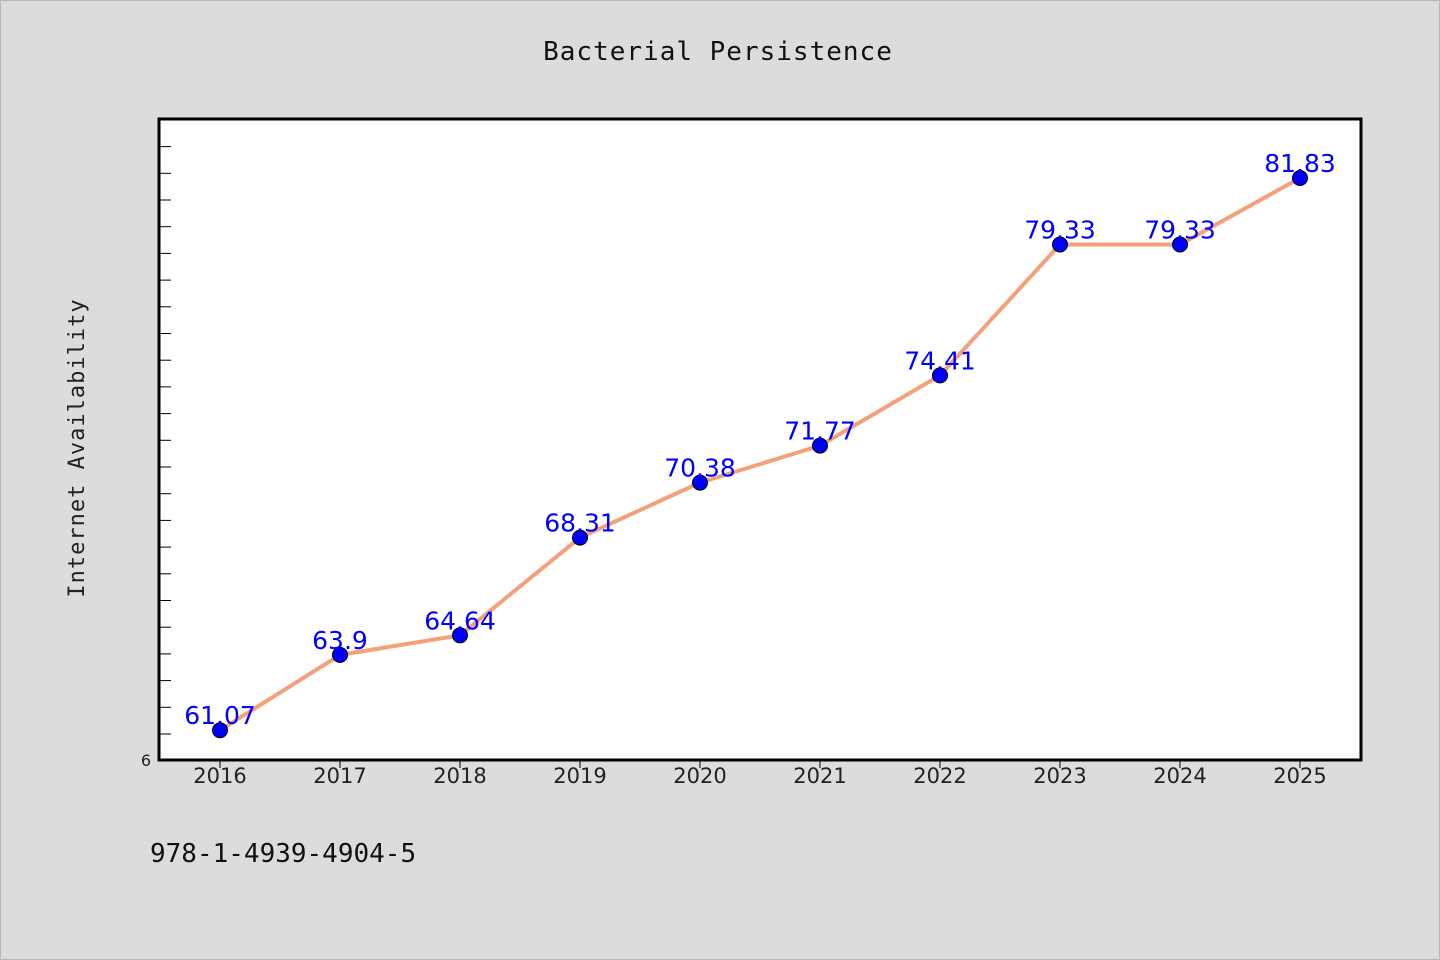 Image resolution: width=1440 pixels, height=960 pixels. Describe the element at coordinates (77, 447) in the screenshot. I see `y-axis-label: Internet Availability` at that location.